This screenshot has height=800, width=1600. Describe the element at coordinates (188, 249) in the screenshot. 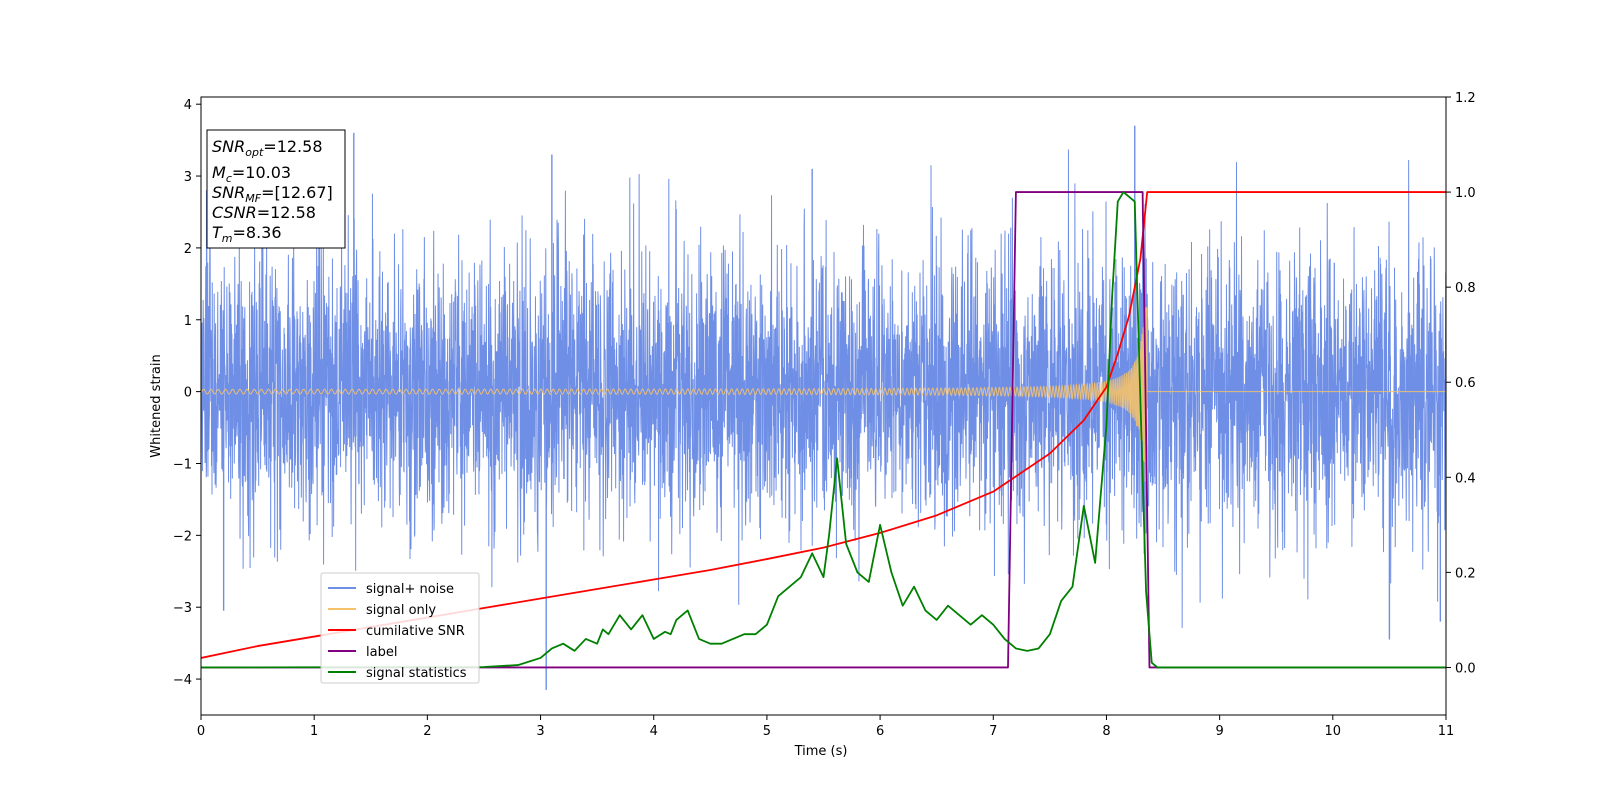

I see `y-left-tick-label: 2` at that location.